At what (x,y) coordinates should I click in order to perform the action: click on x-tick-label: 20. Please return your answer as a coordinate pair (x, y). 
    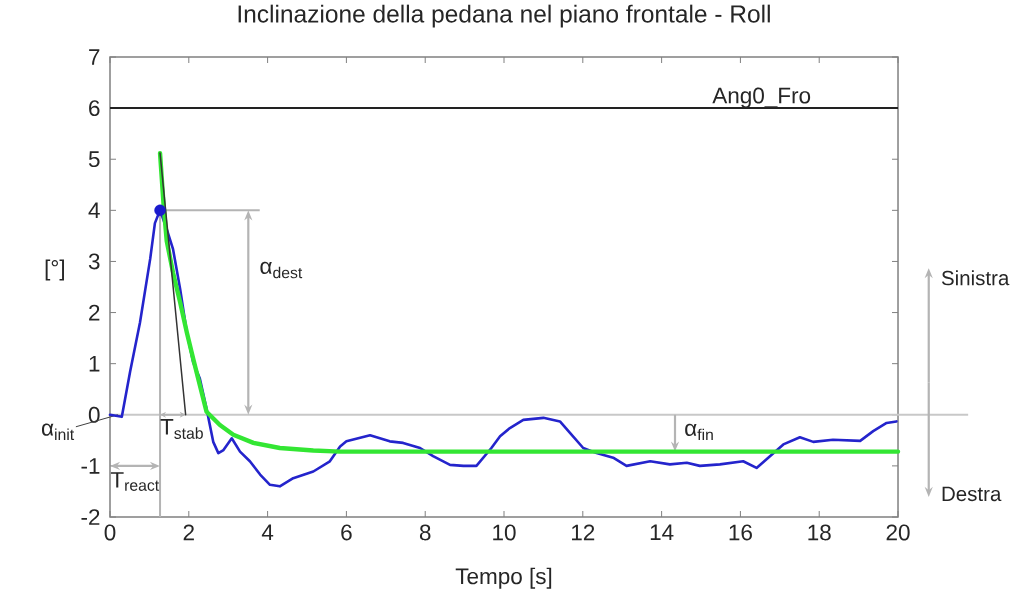
    Looking at the image, I should click on (898, 532).